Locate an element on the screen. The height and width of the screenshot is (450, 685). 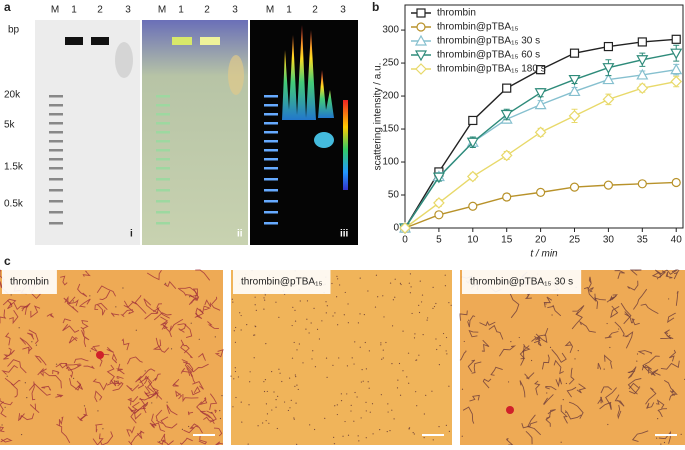
lane-label: 2 is located at coordinates (315, 10).